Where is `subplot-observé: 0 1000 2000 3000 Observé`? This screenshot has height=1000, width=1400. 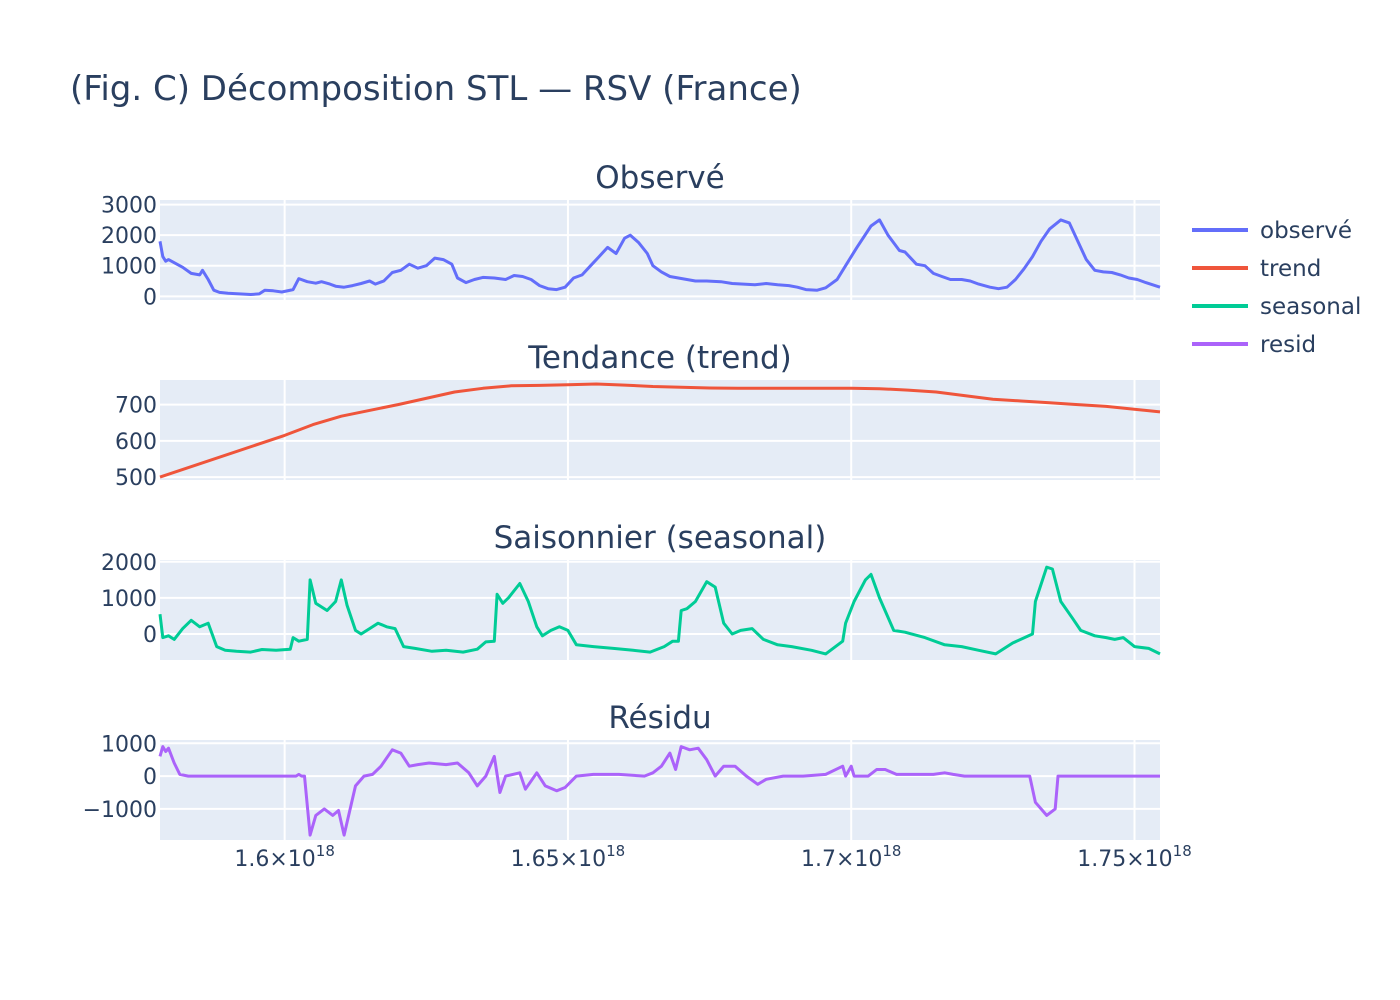
subplot-observé: 0 1000 2000 3000 Observé is located at coordinates (631, 235).